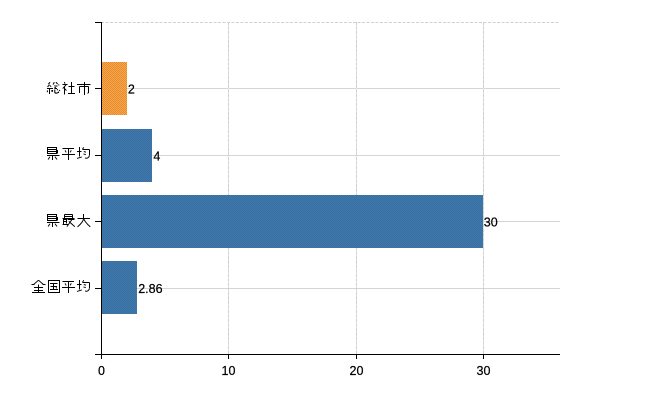  I want to click on svg-text: 20, so click(357, 371).